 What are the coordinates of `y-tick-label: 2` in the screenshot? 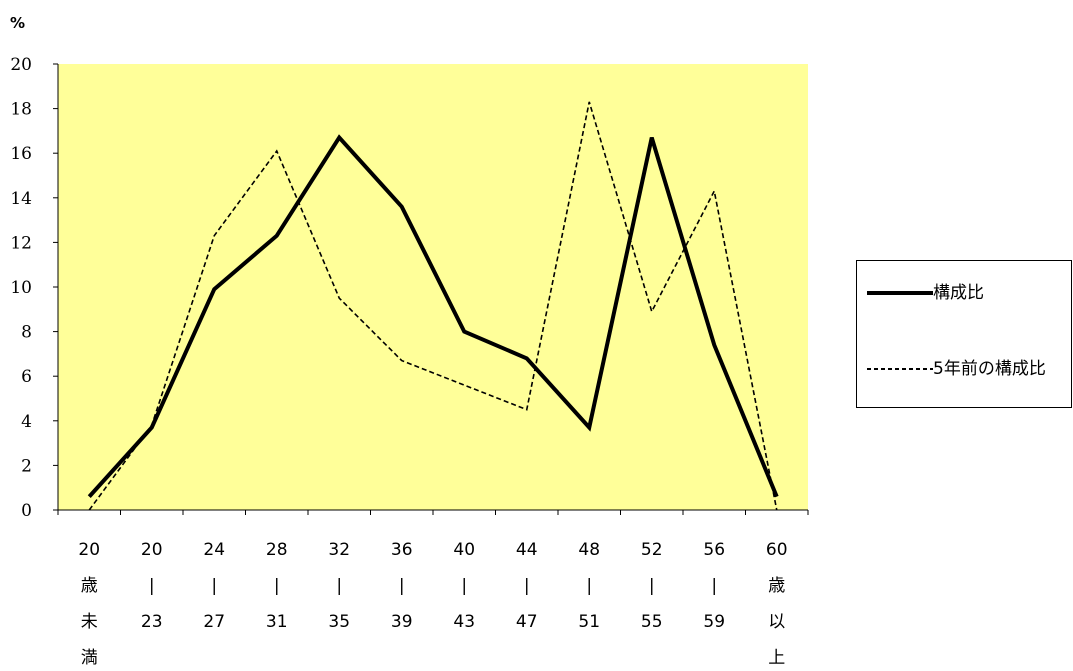 It's located at (26, 466).